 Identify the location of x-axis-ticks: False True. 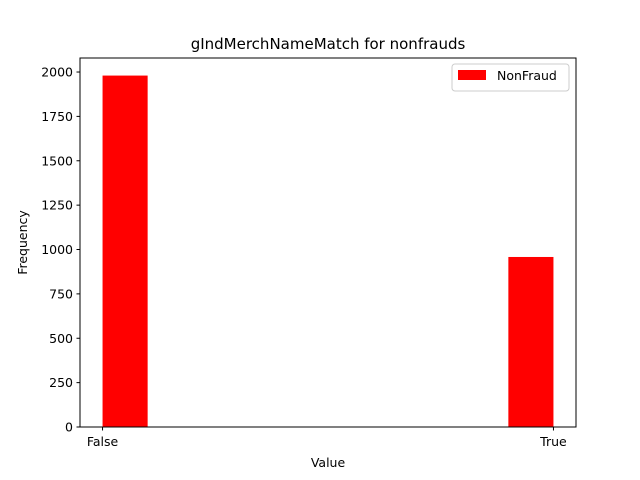
(327, 438).